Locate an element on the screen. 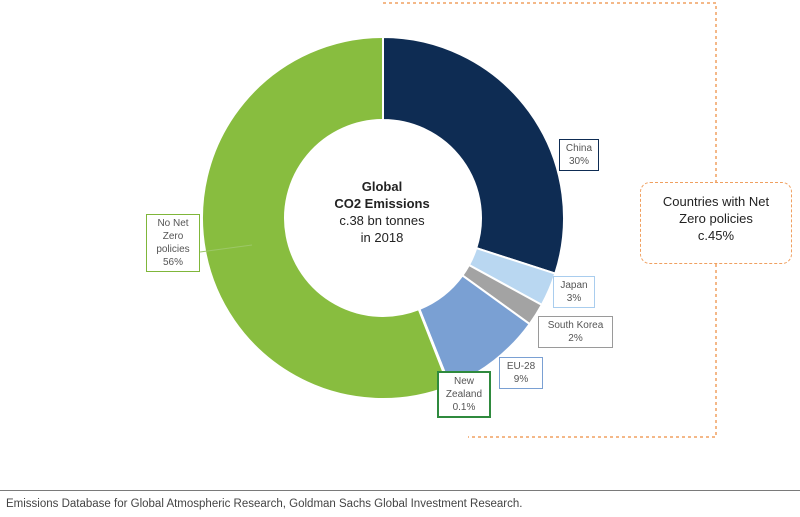  label-new-zealand-name-2: Zealand is located at coordinates (464, 394).